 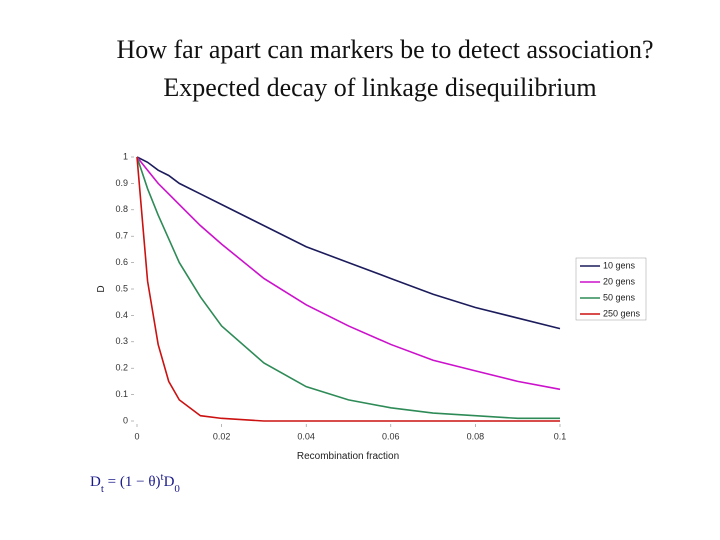 I want to click on x-tick-label: 0.02, so click(x=222, y=436).